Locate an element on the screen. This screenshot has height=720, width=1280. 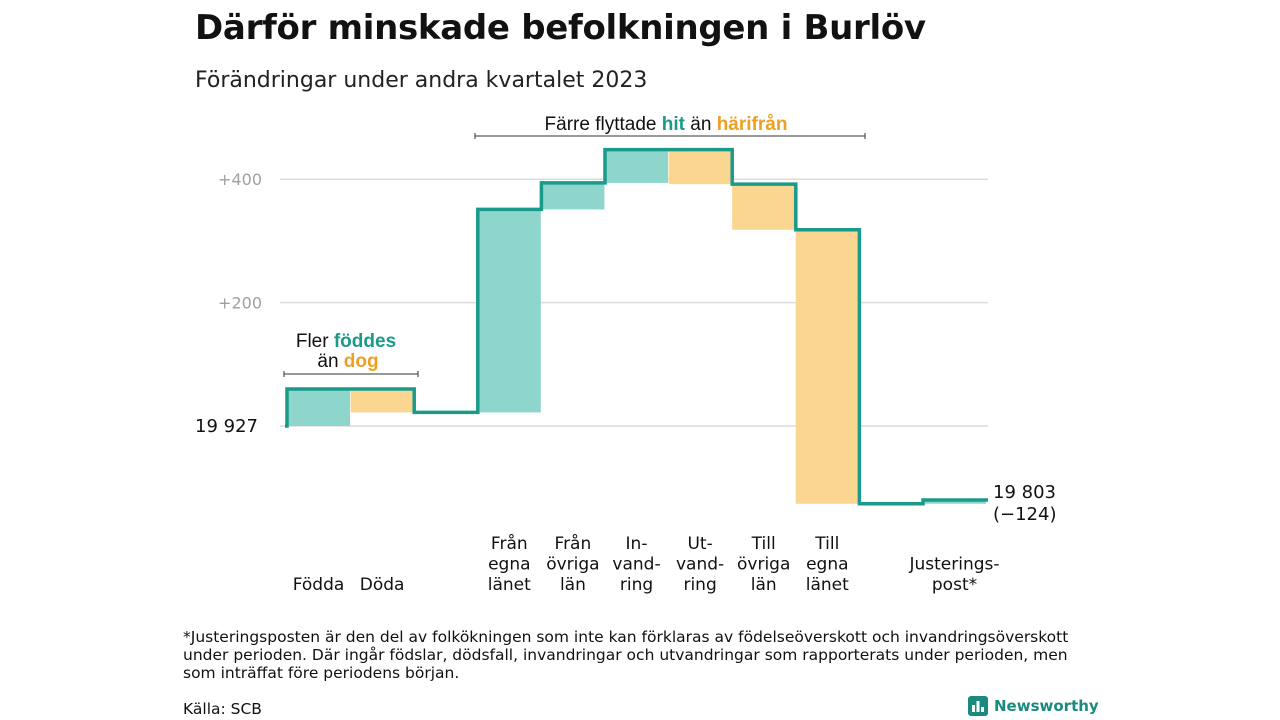
category-label: In- is located at coordinates (637, 544).